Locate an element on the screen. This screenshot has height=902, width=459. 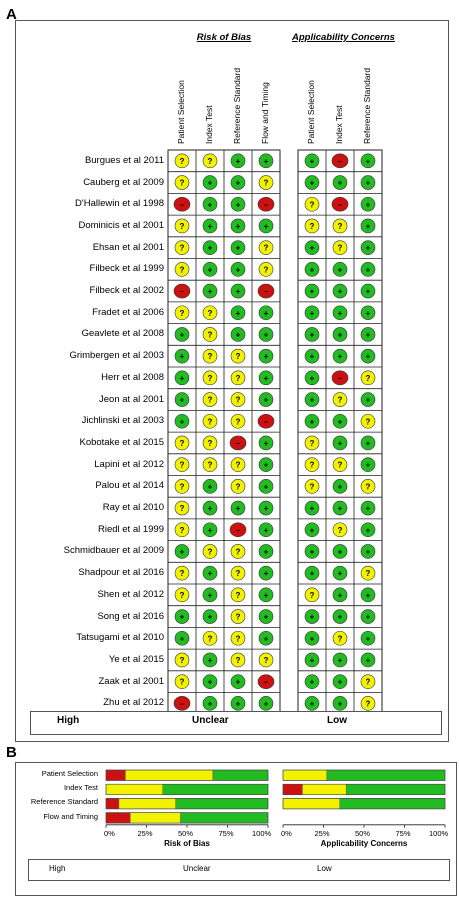
panel-a-letter: A is located at coordinates (11, 14).